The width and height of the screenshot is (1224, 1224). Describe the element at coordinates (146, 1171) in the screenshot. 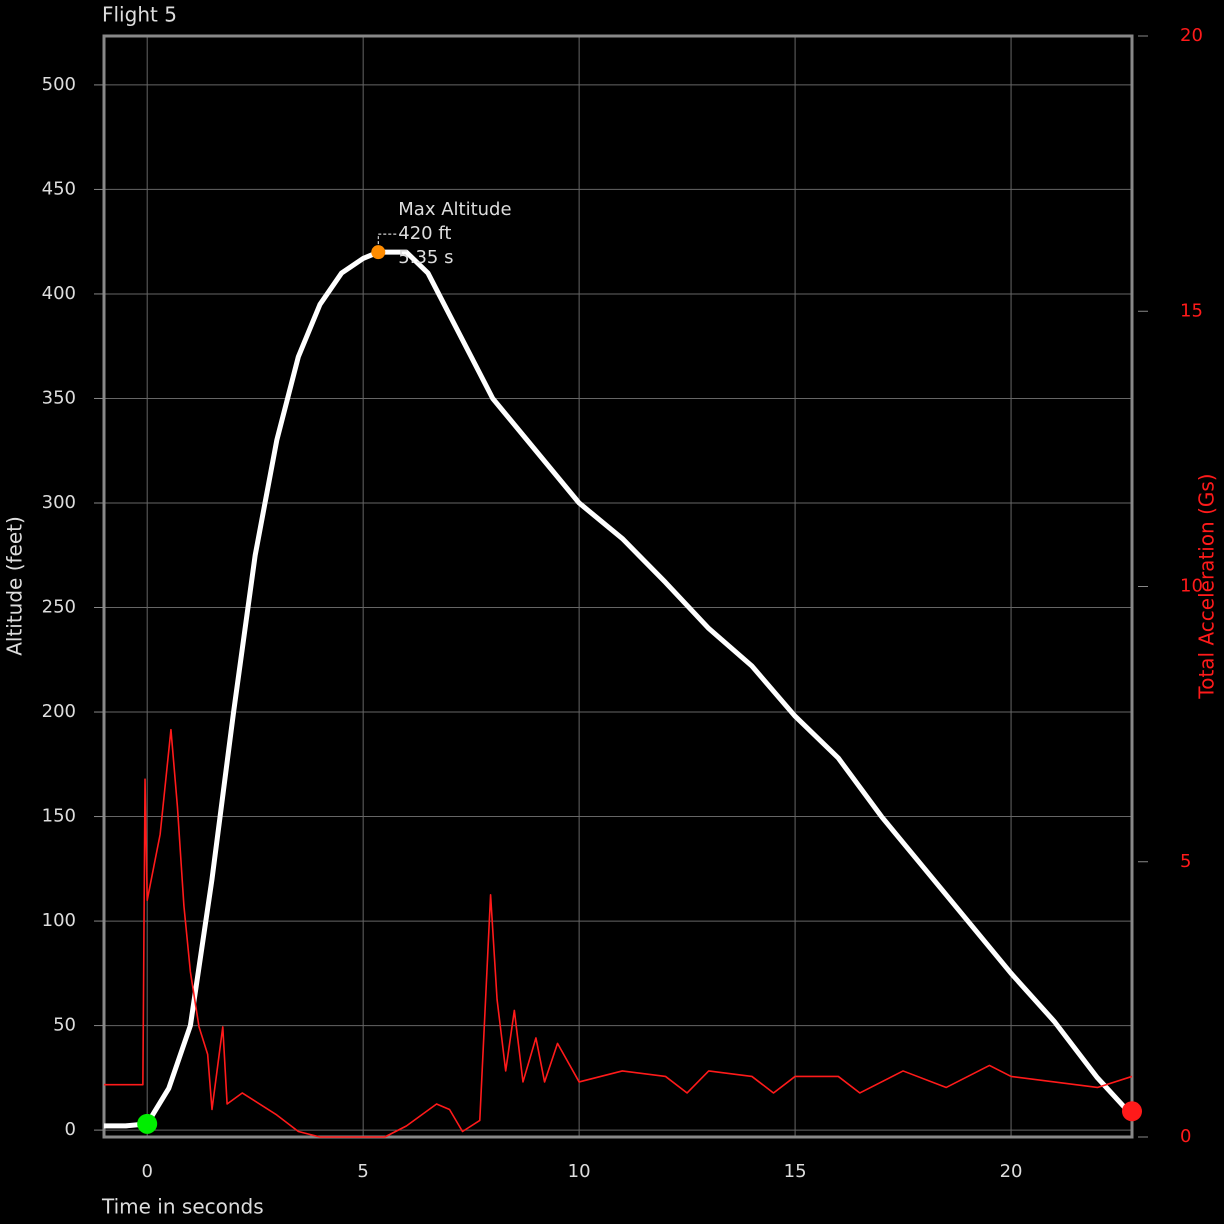

I see `x-tick-label: 0` at that location.